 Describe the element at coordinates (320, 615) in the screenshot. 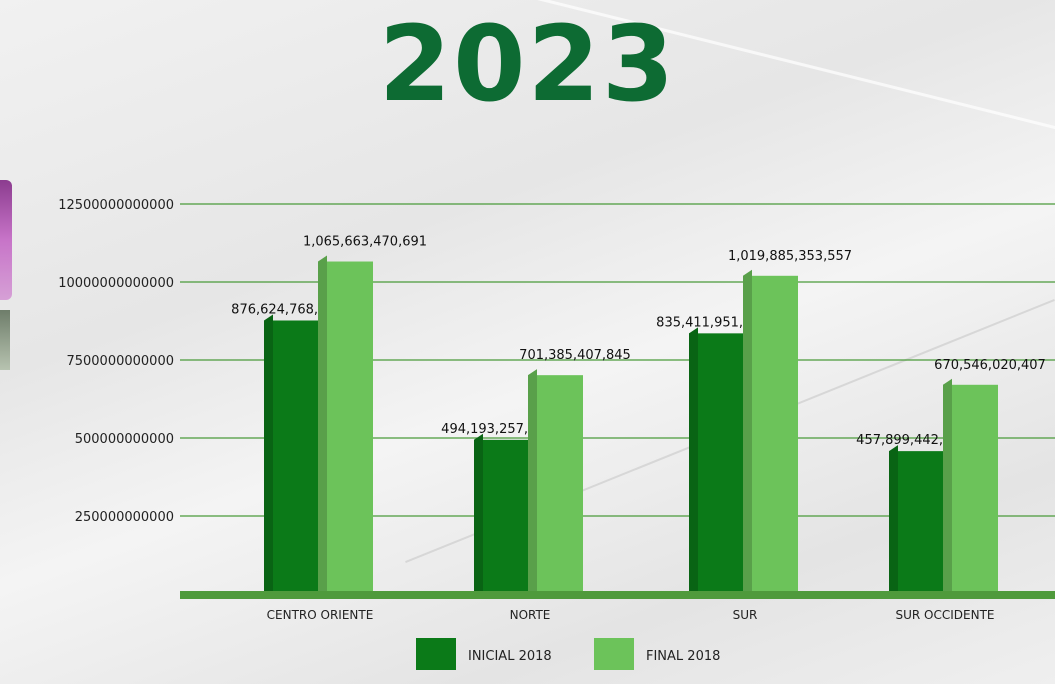

I see `x-category-label: CENTRO ORIENTE` at that location.